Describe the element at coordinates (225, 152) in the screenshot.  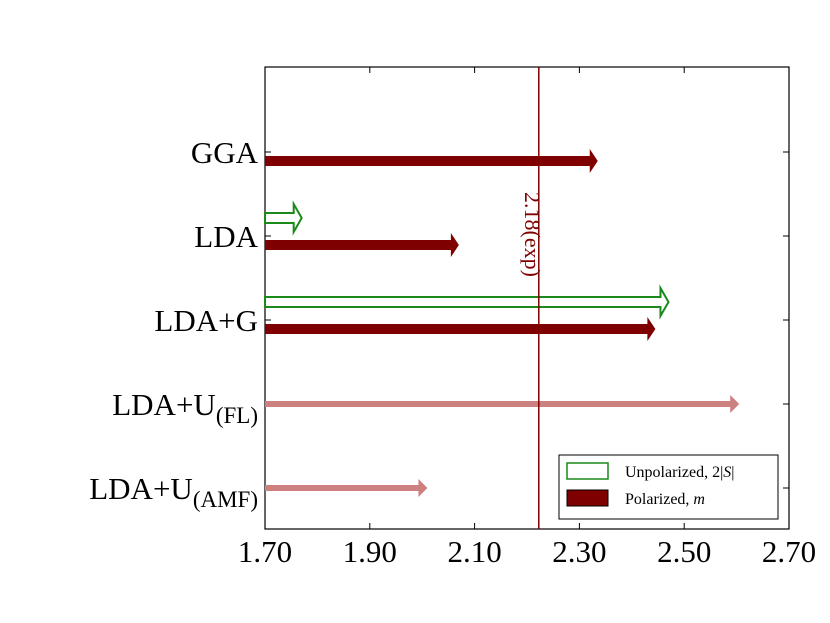
I see `category-label: GGA` at that location.